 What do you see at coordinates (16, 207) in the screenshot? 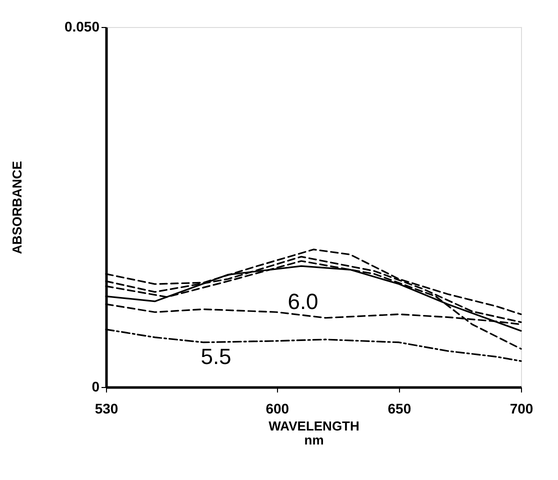
I see `y-axis-title: ABSORBANCE` at bounding box center [16, 207].